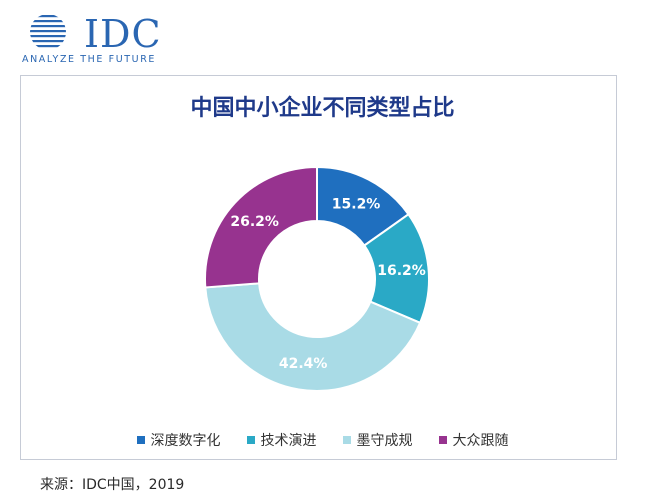  Describe the element at coordinates (401, 271) in the screenshot. I see `slice-value-label-1: 16.2%` at that location.